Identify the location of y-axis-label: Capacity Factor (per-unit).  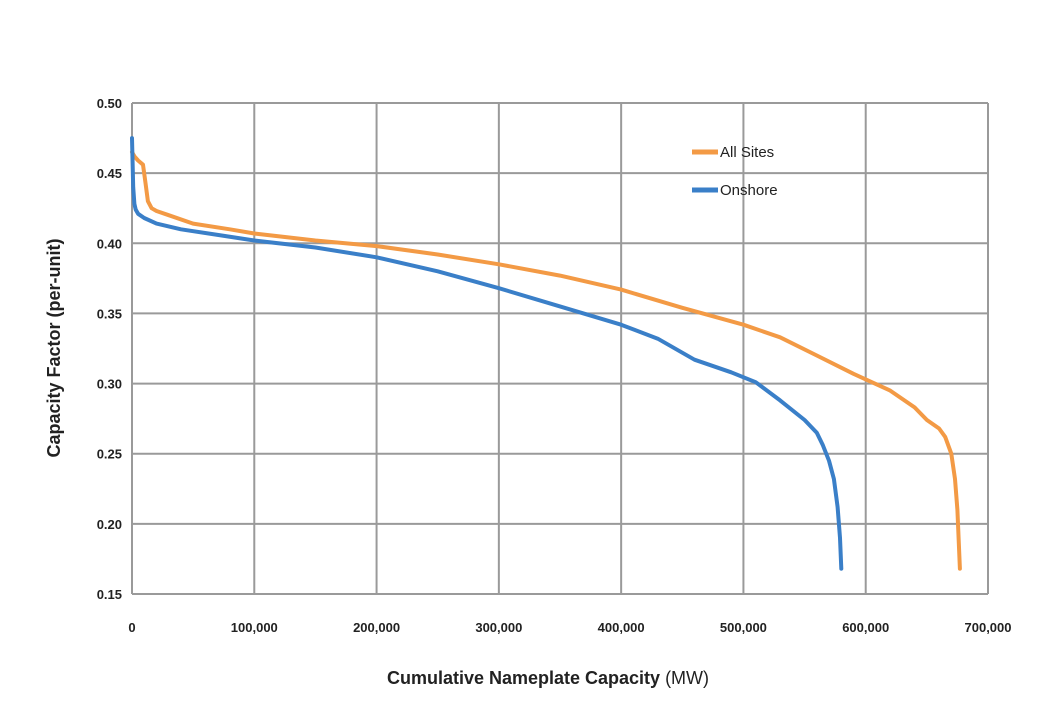
(54, 347).